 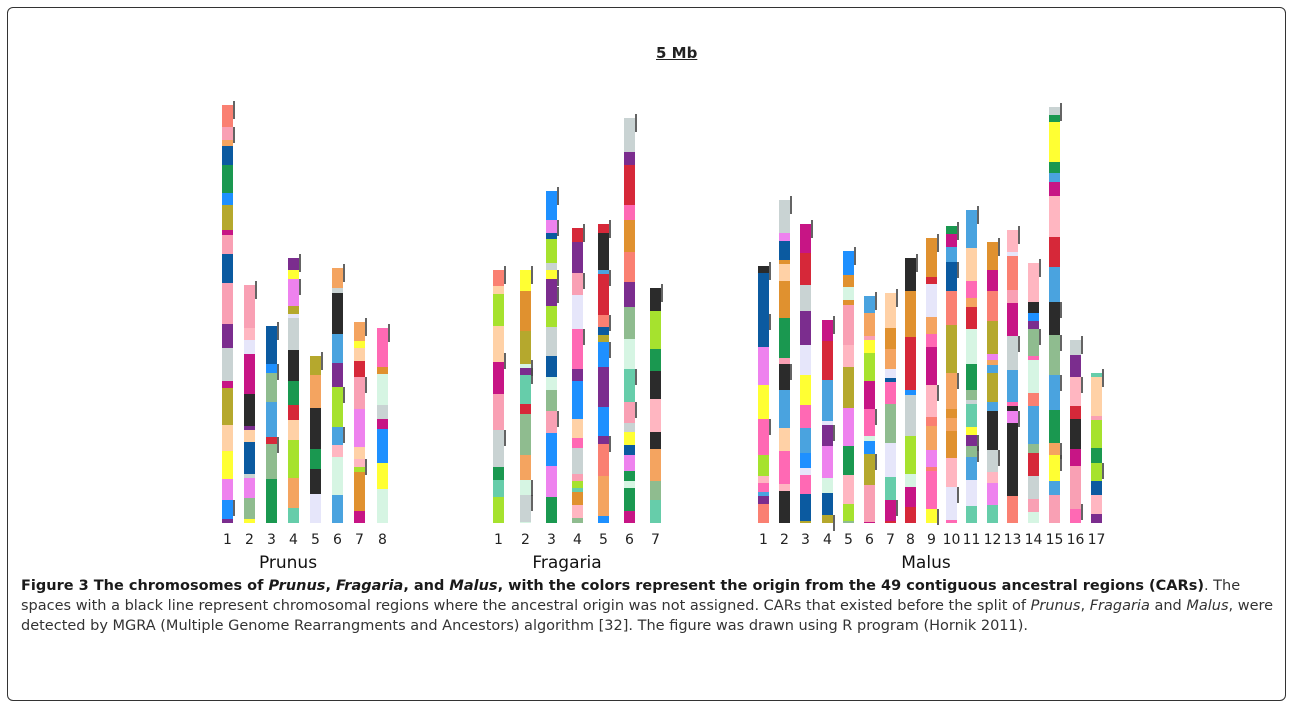 What do you see at coordinates (926, 563) in the screenshot?
I see `genus-label: Malus` at bounding box center [926, 563].